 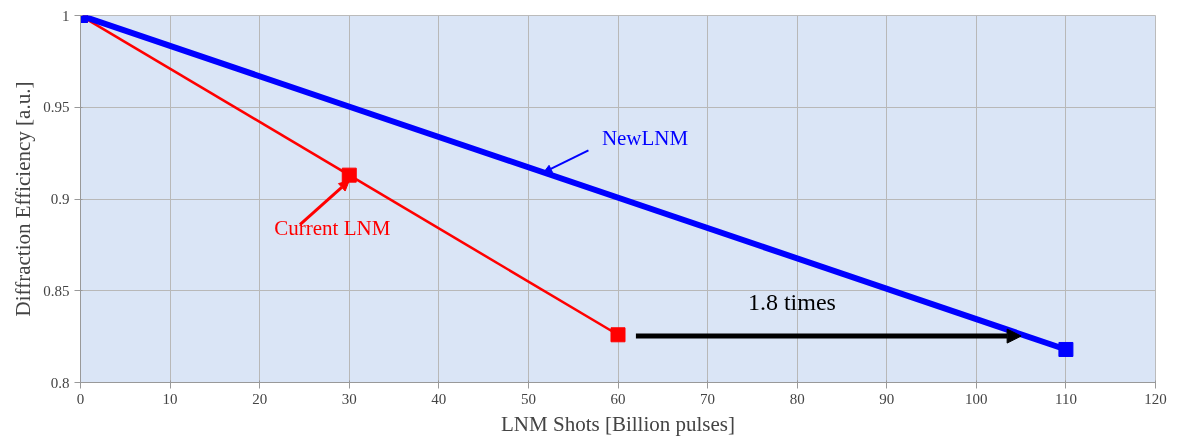 I want to click on legend-label: Current LNM, so click(x=332, y=228).